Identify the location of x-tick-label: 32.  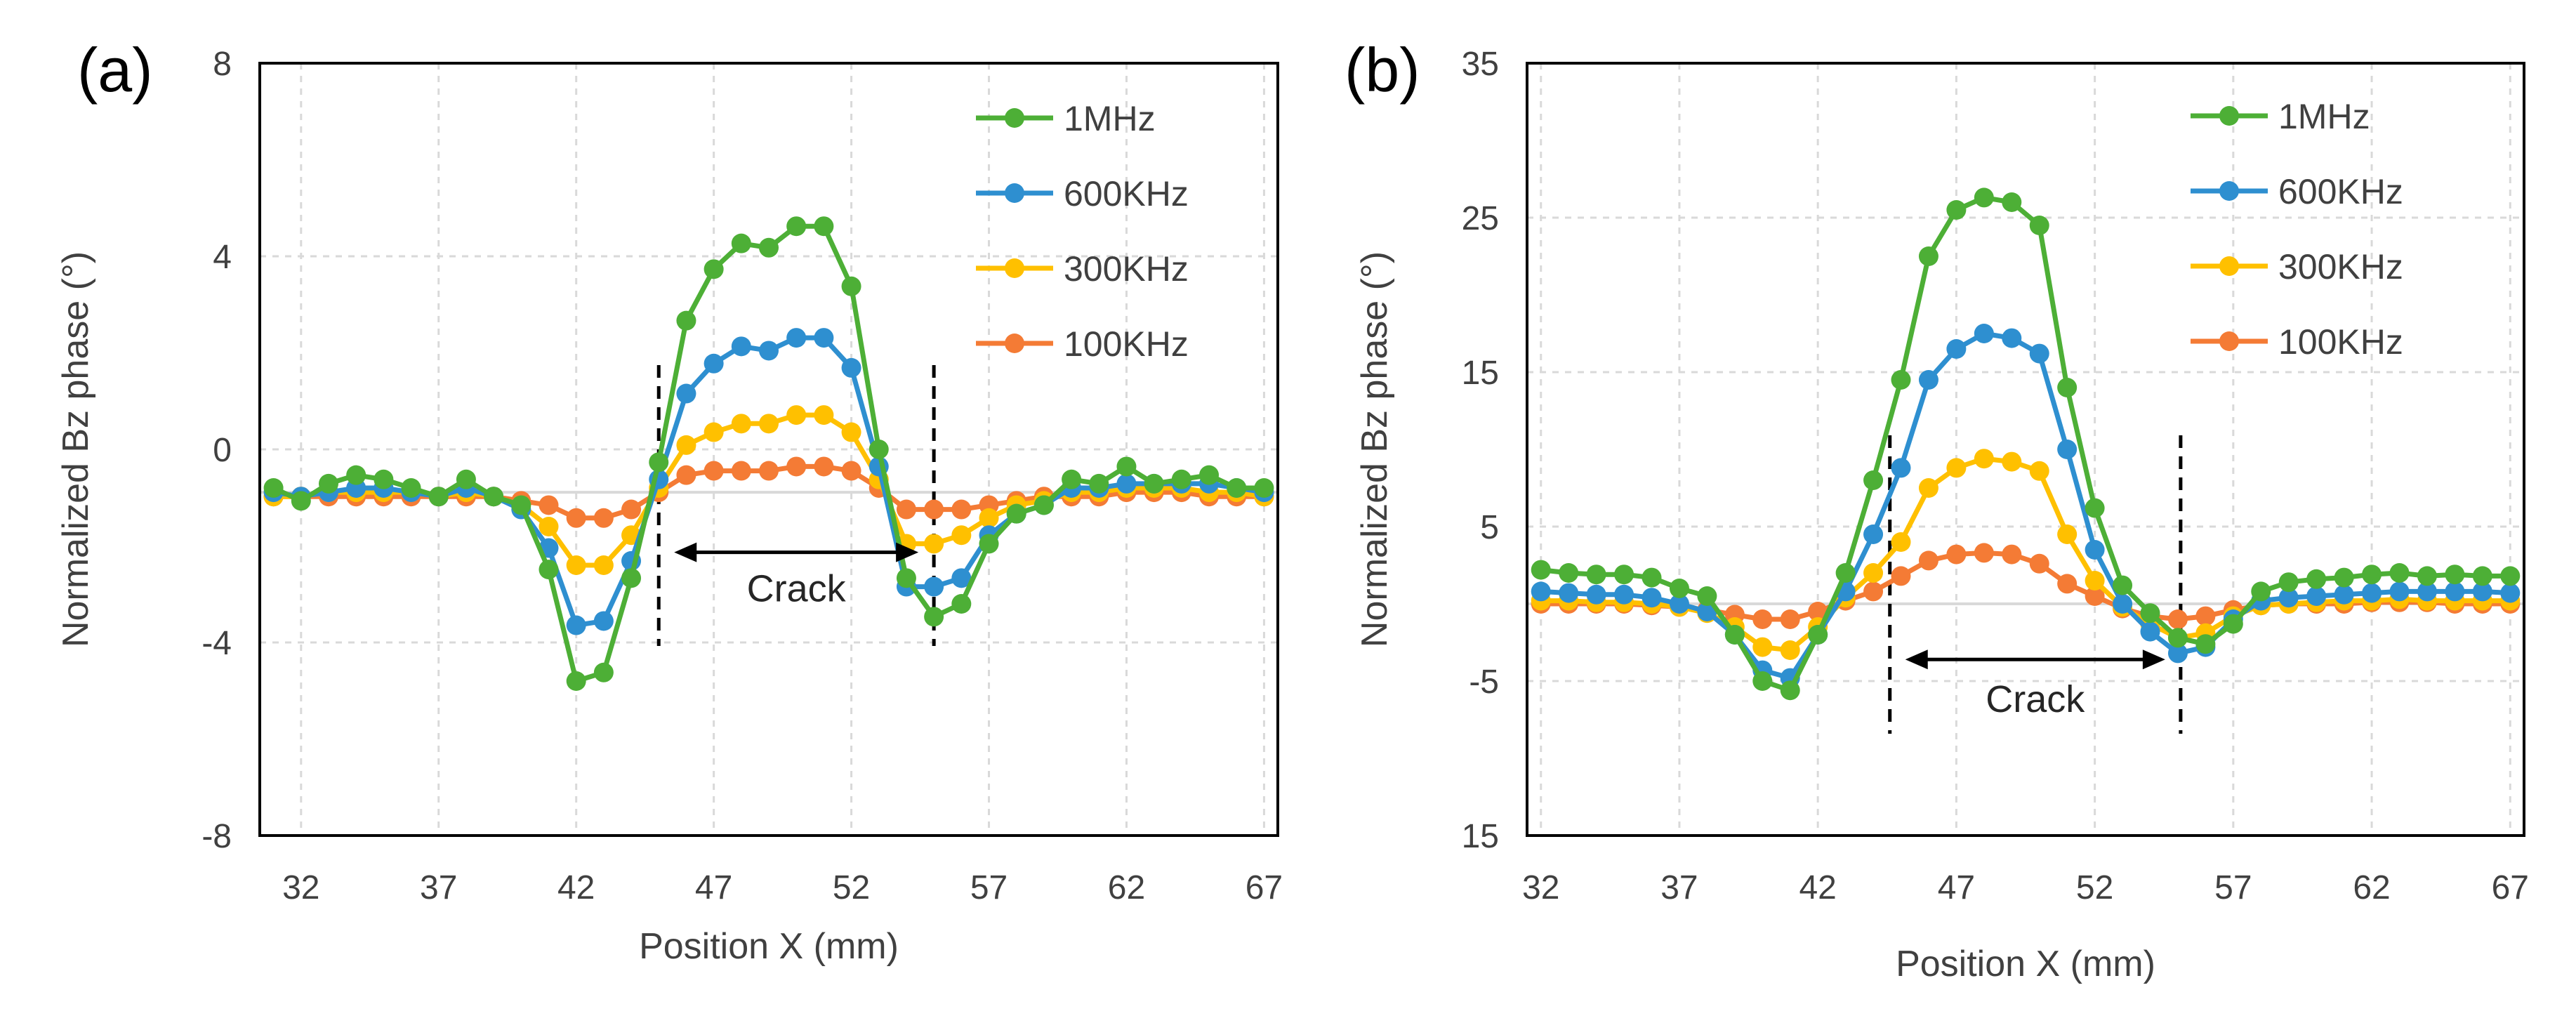
(1540, 887).